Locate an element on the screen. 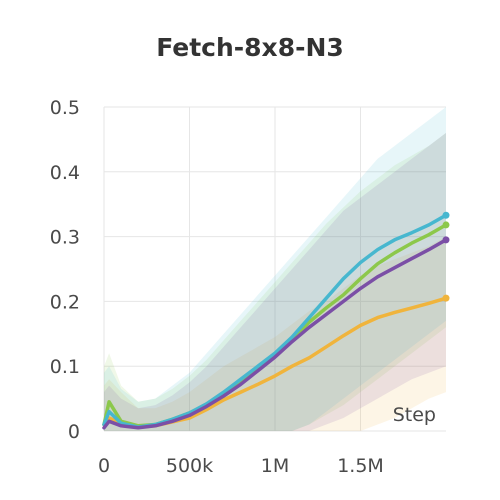  x-axis-label: Step is located at coordinates (414, 415).